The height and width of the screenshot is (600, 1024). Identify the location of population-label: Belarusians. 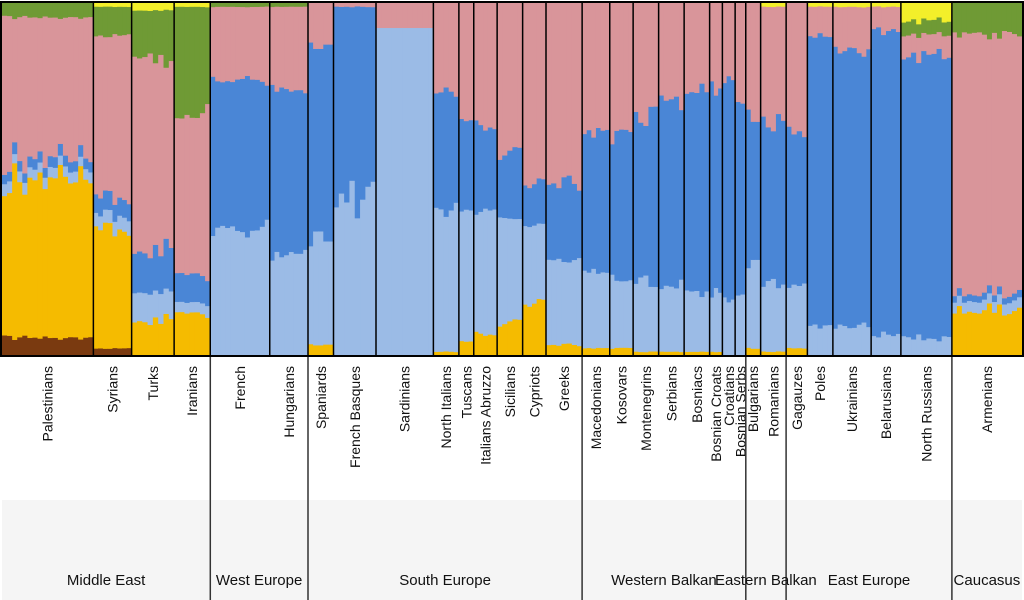
(886, 402).